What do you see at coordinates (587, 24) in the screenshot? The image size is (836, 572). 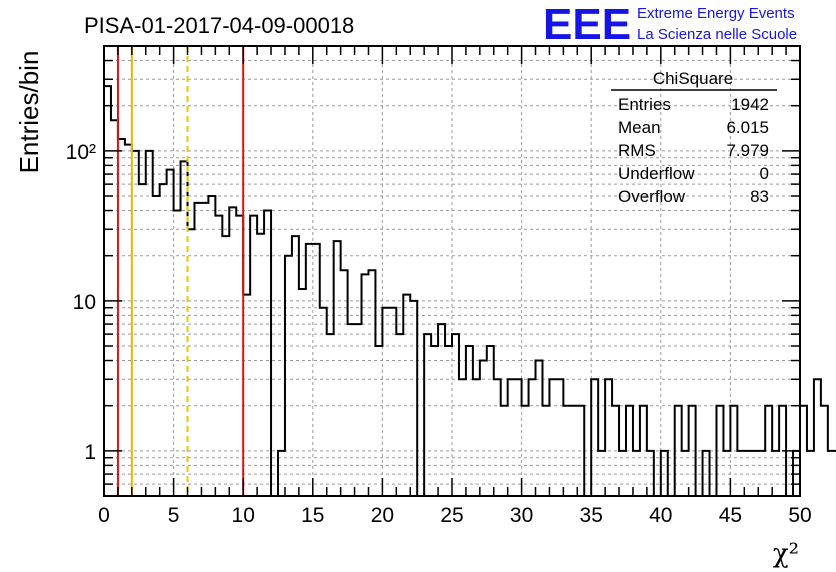 I see `eee-logo-icon: EEE` at bounding box center [587, 24].